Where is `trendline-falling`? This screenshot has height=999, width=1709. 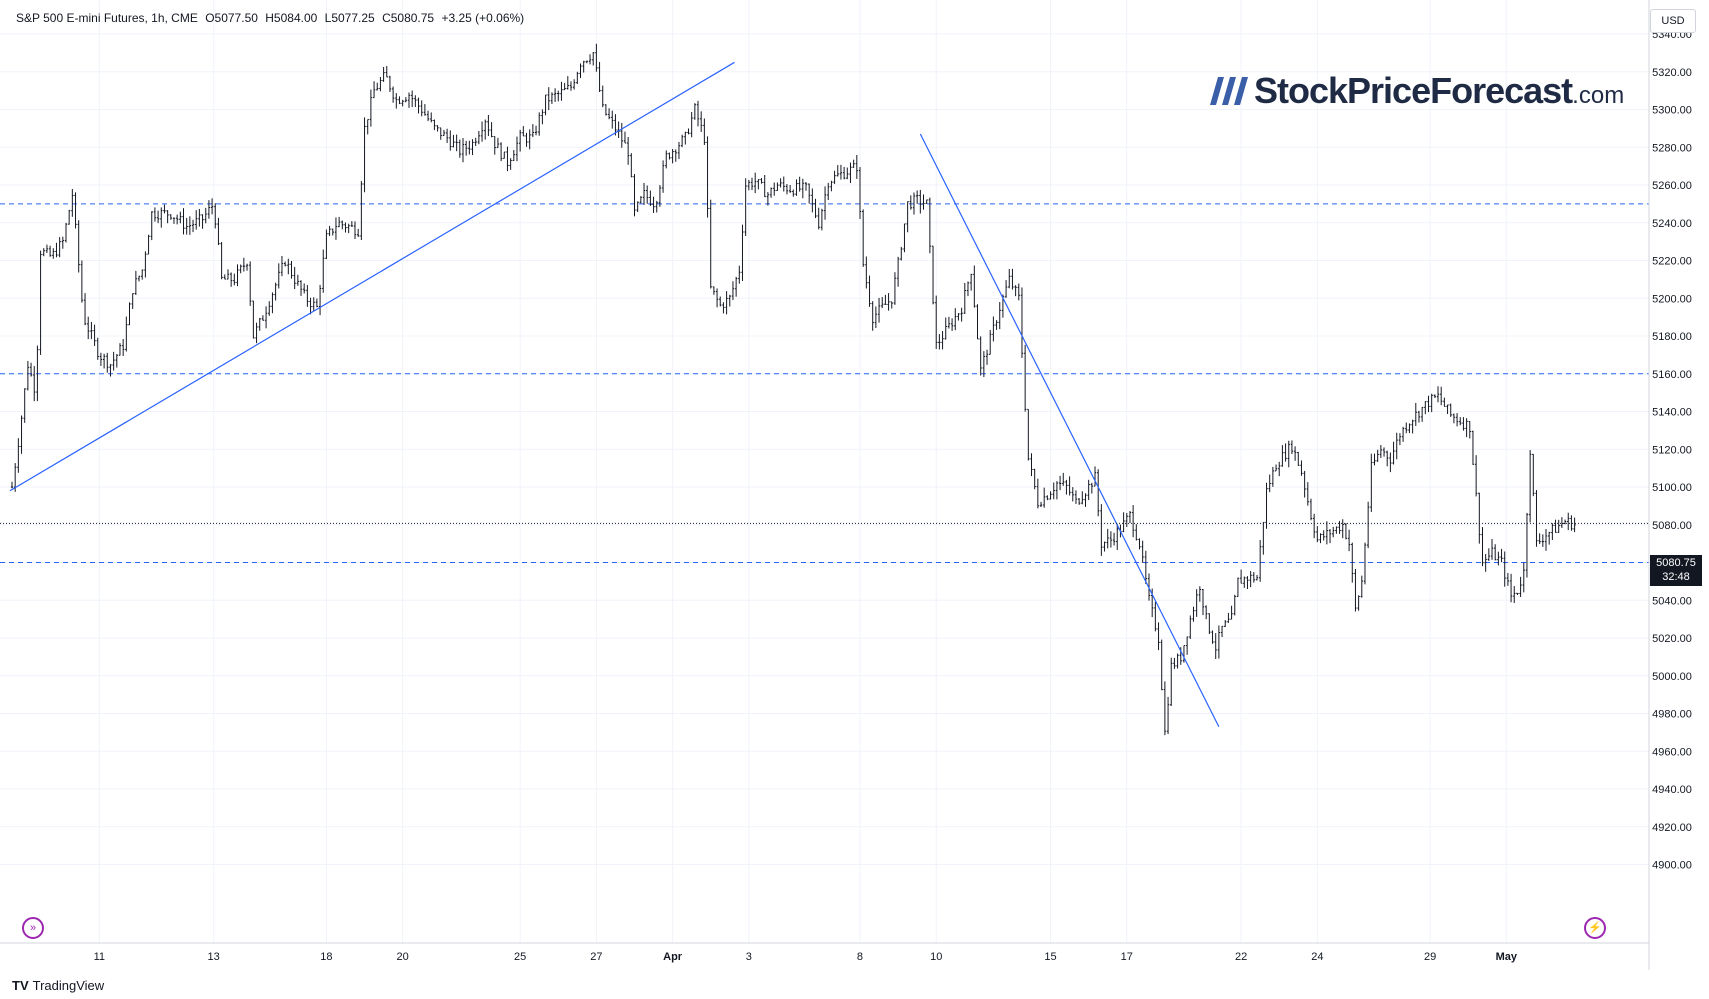 trendline-falling is located at coordinates (1069, 430).